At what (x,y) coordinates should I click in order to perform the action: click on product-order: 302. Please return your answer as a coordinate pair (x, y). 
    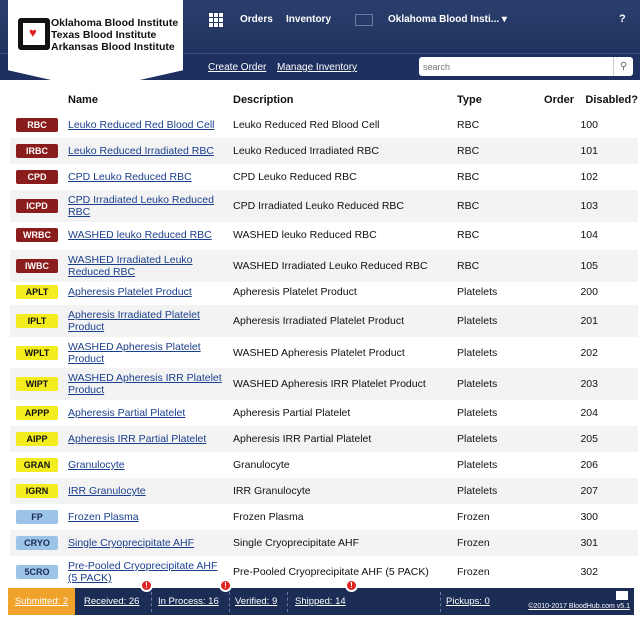
    Looking at the image, I should click on (589, 572).